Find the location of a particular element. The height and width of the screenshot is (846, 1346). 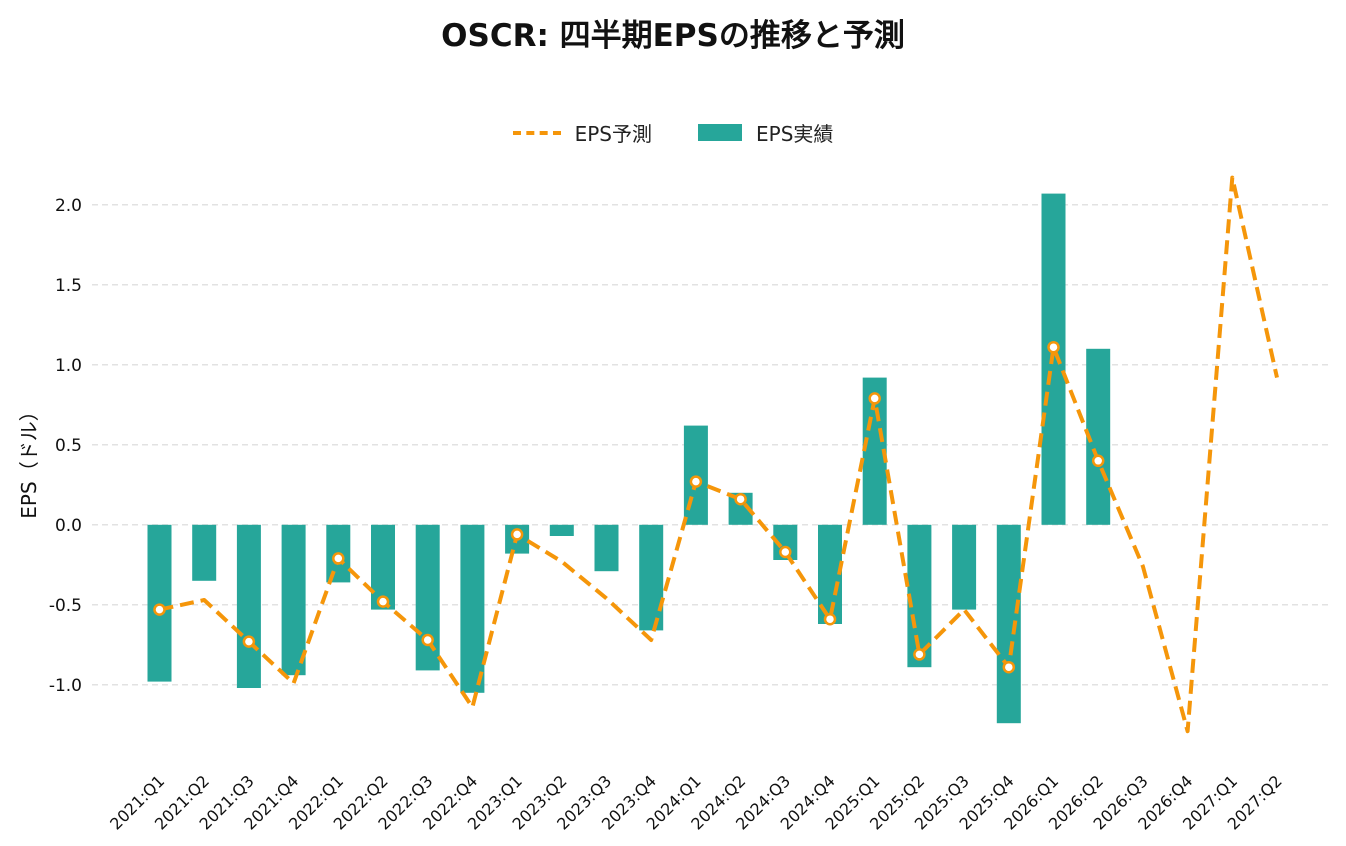

legend-item-actual: EPS実績 is located at coordinates (765, 132).